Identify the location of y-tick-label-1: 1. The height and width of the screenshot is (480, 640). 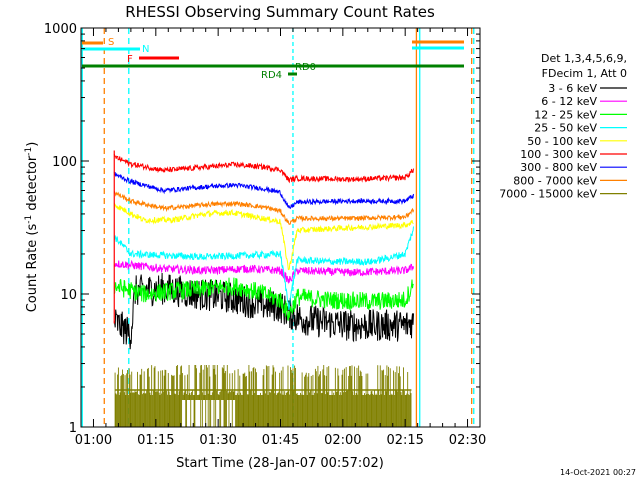
(73, 428).